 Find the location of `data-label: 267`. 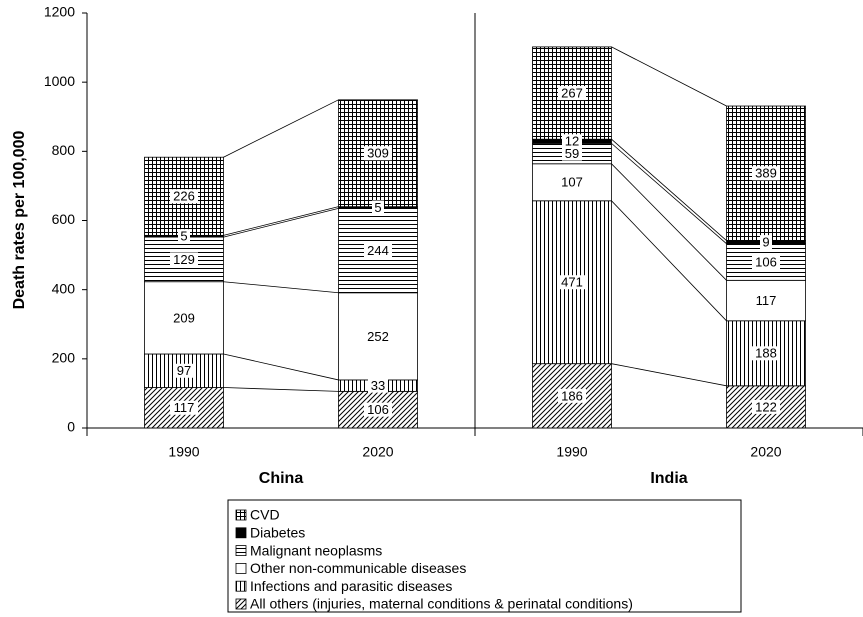

data-label: 267 is located at coordinates (572, 92).